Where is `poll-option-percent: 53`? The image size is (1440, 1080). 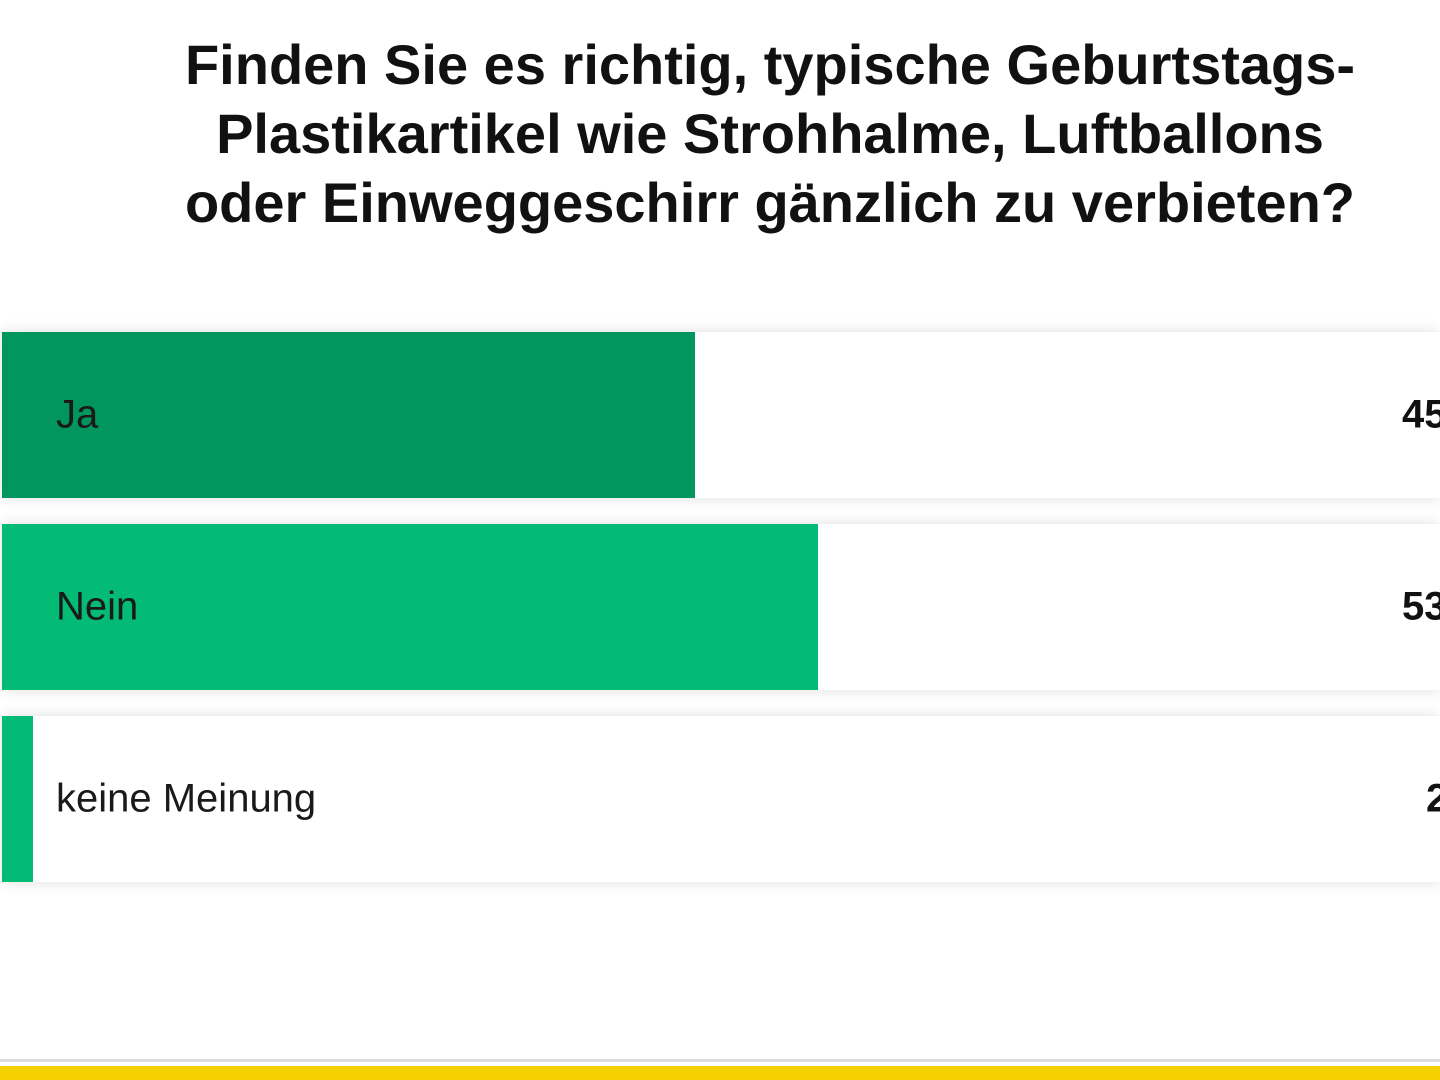 poll-option-percent: 53 is located at coordinates (1421, 606).